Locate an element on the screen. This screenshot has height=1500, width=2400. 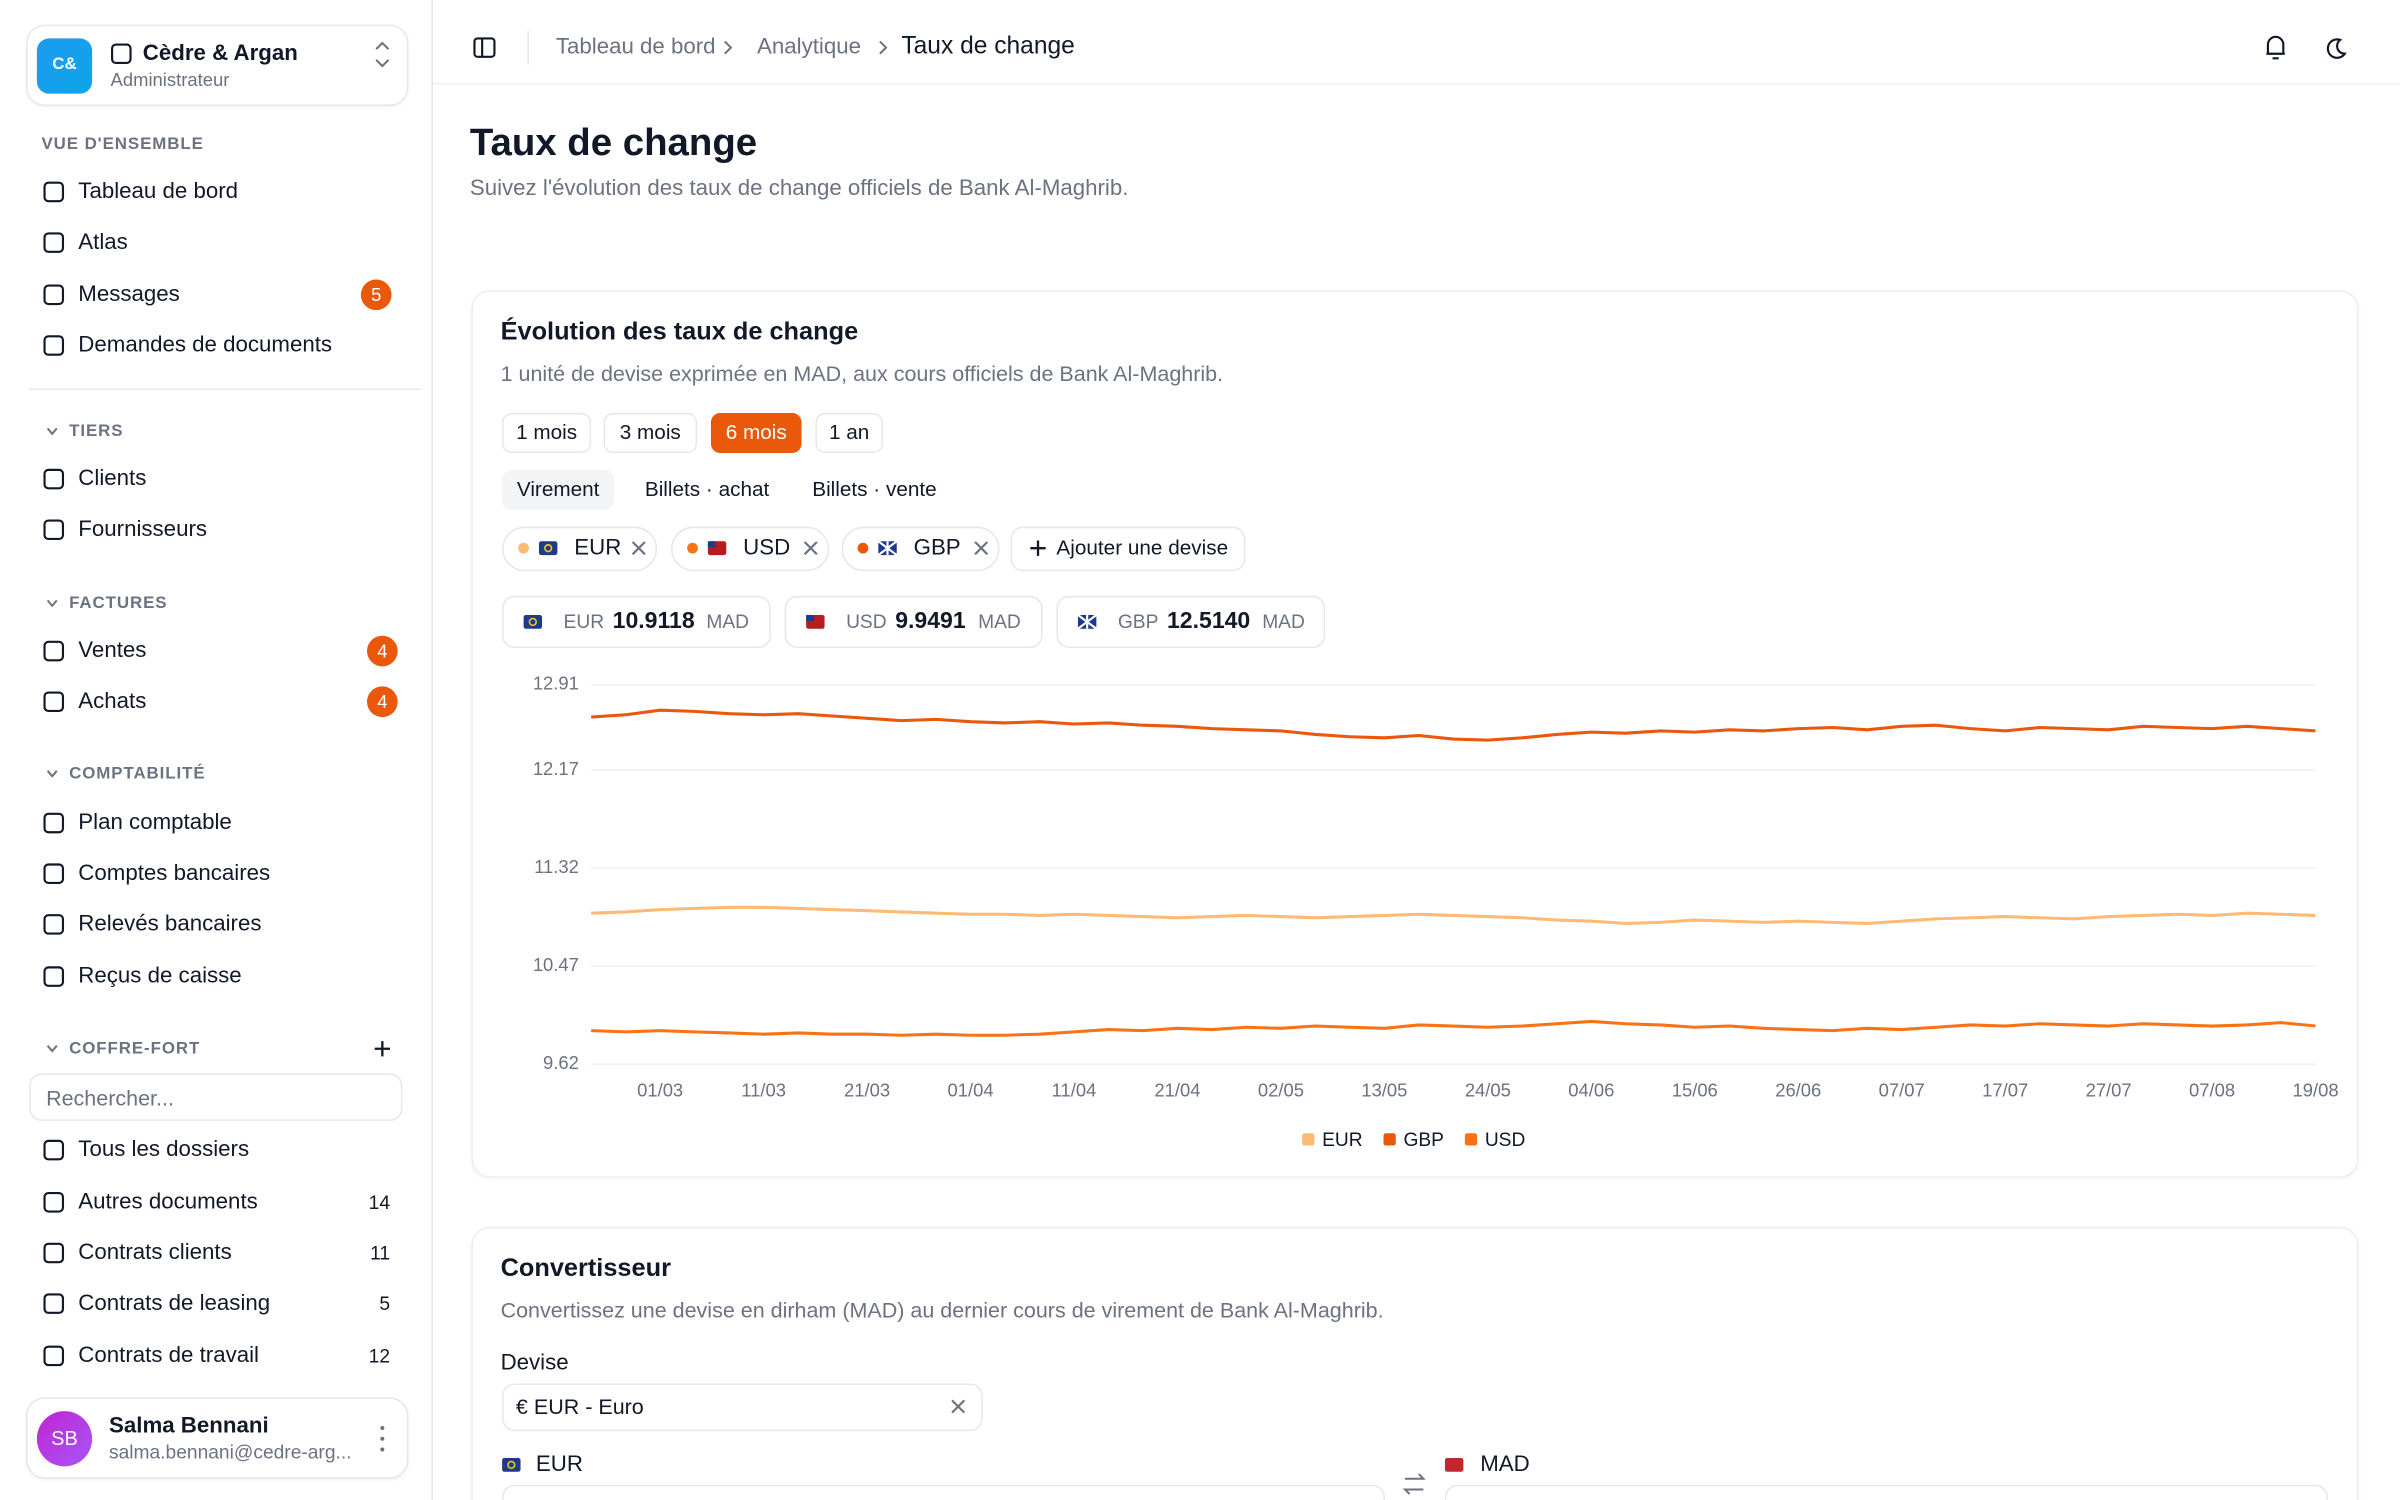
range-label: 6 mois is located at coordinates (756, 432).